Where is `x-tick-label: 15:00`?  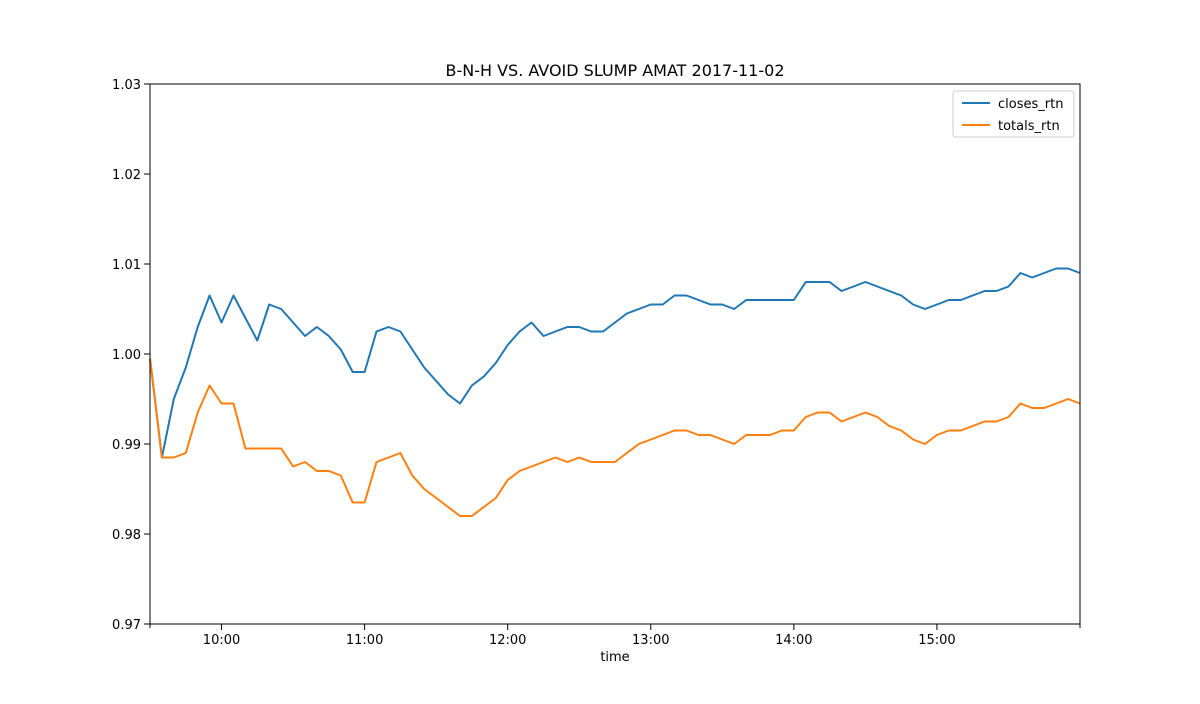 x-tick-label: 15:00 is located at coordinates (936, 640).